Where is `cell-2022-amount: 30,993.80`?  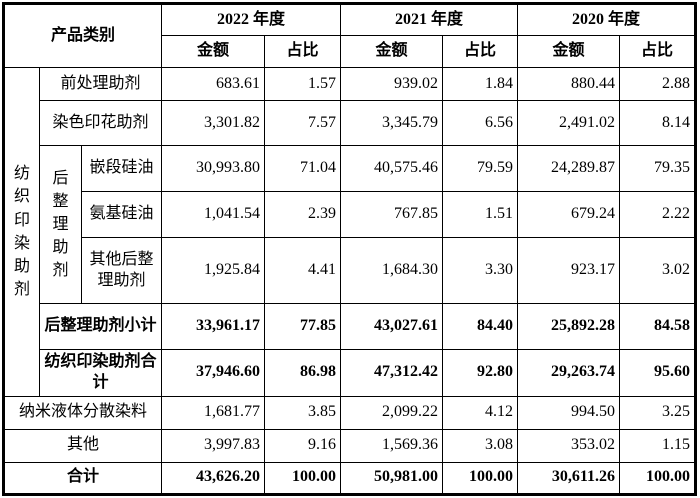
cell-2022-amount: 30,993.80 is located at coordinates (213, 168).